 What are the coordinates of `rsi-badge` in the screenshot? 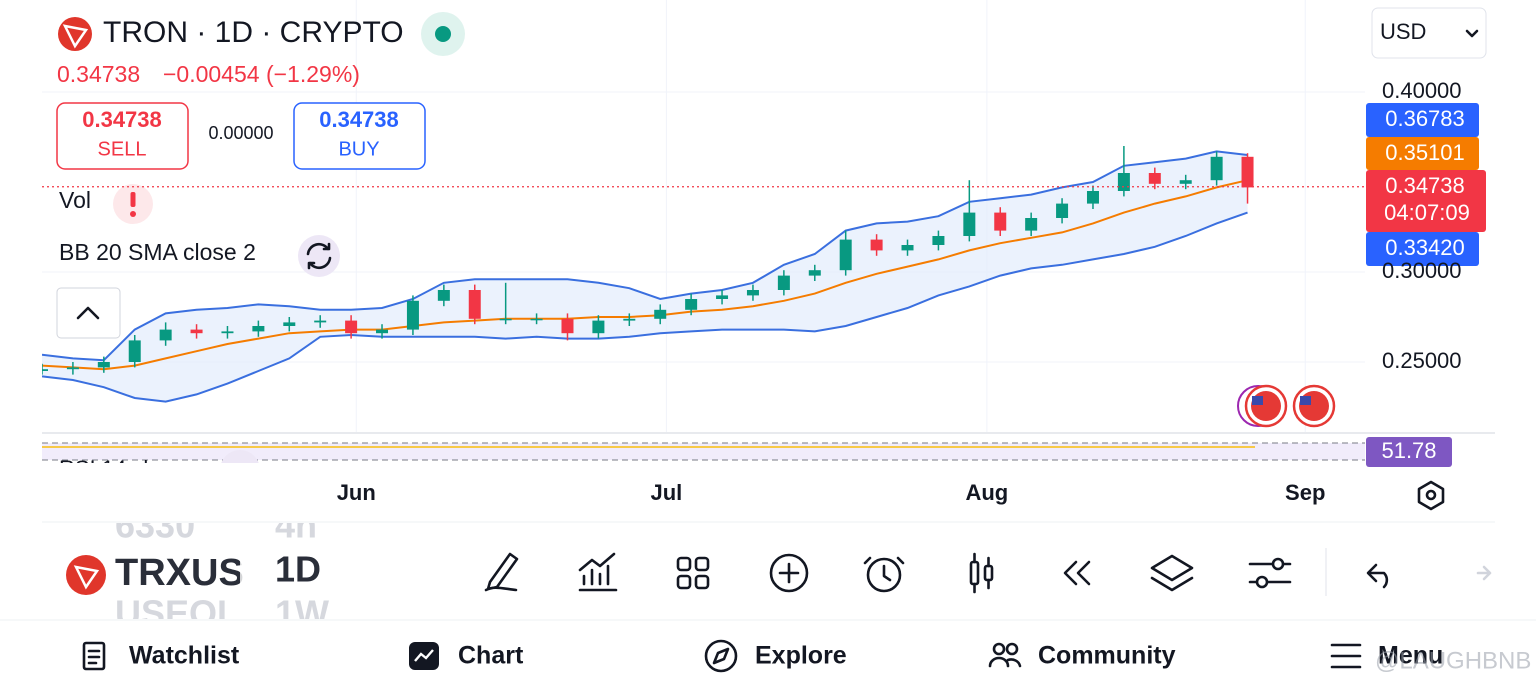 It's located at (1409, 452).